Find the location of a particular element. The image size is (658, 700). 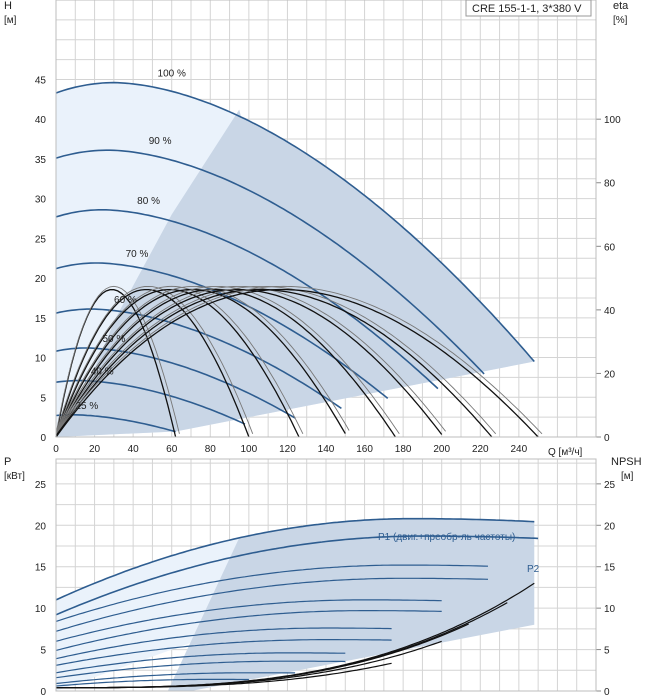

model-label-box is located at coordinates (528, 8).